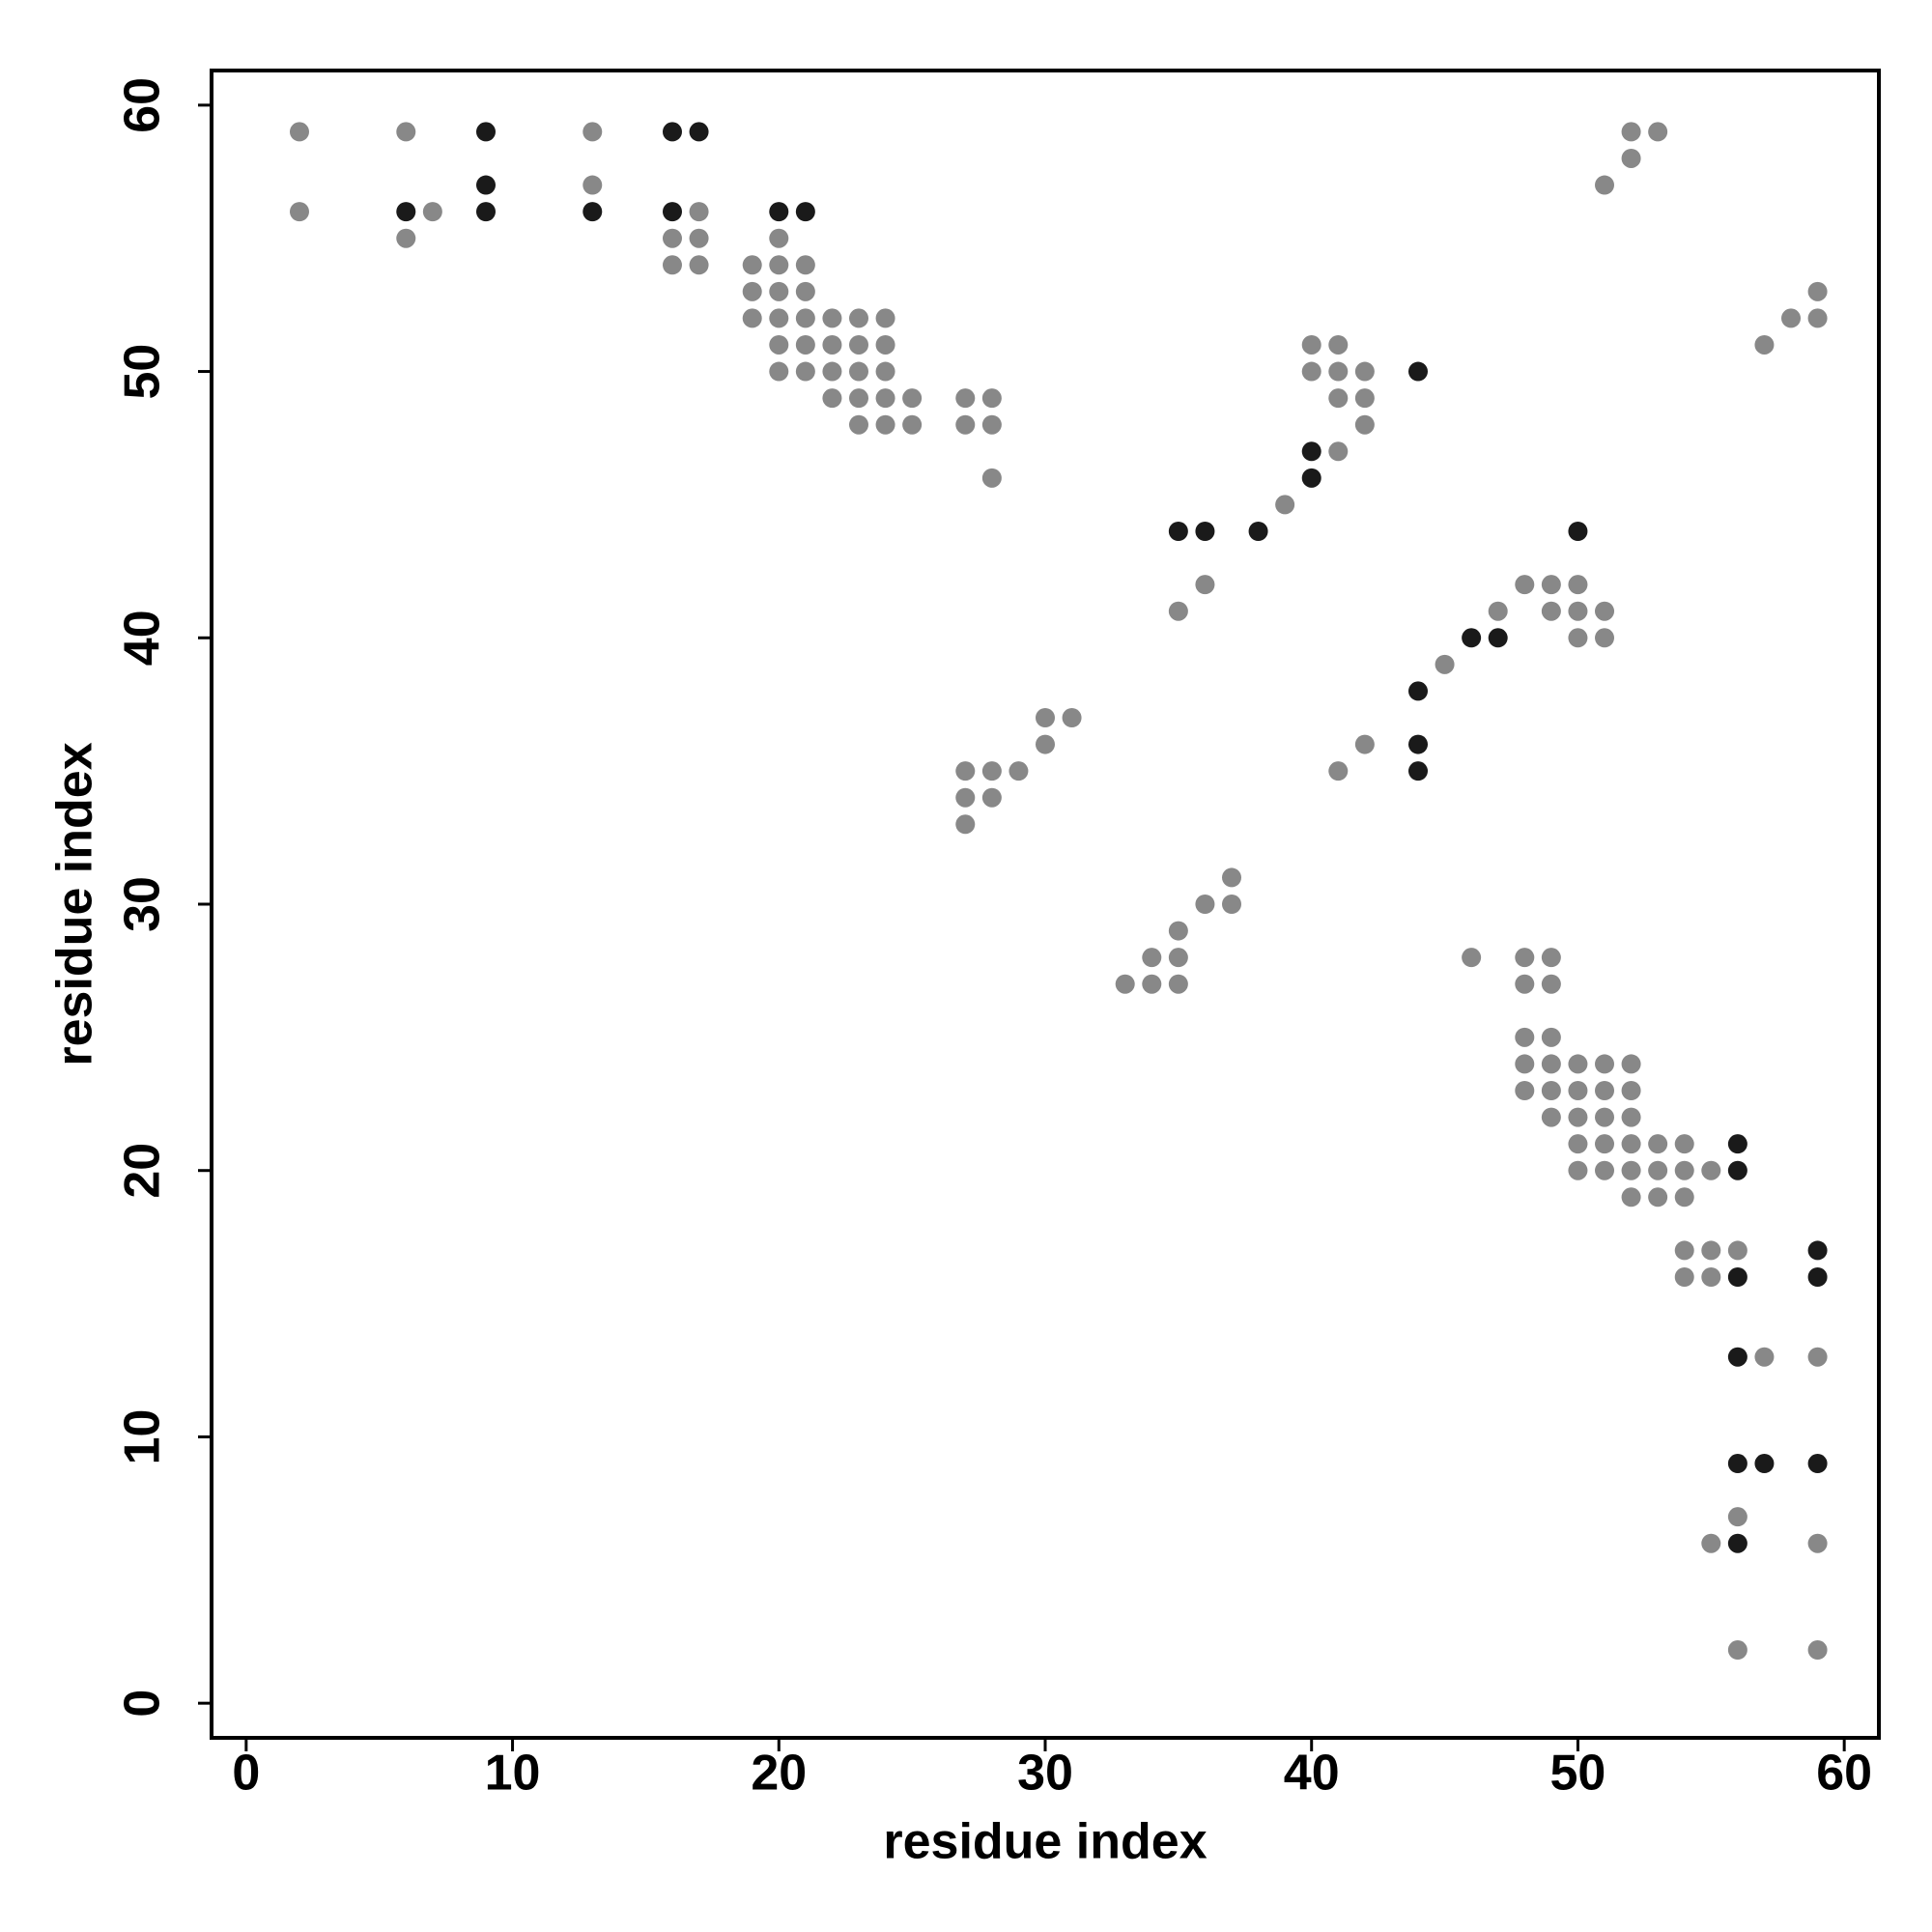  Describe the element at coordinates (143, 372) in the screenshot. I see `y-tick-label: 50` at that location.